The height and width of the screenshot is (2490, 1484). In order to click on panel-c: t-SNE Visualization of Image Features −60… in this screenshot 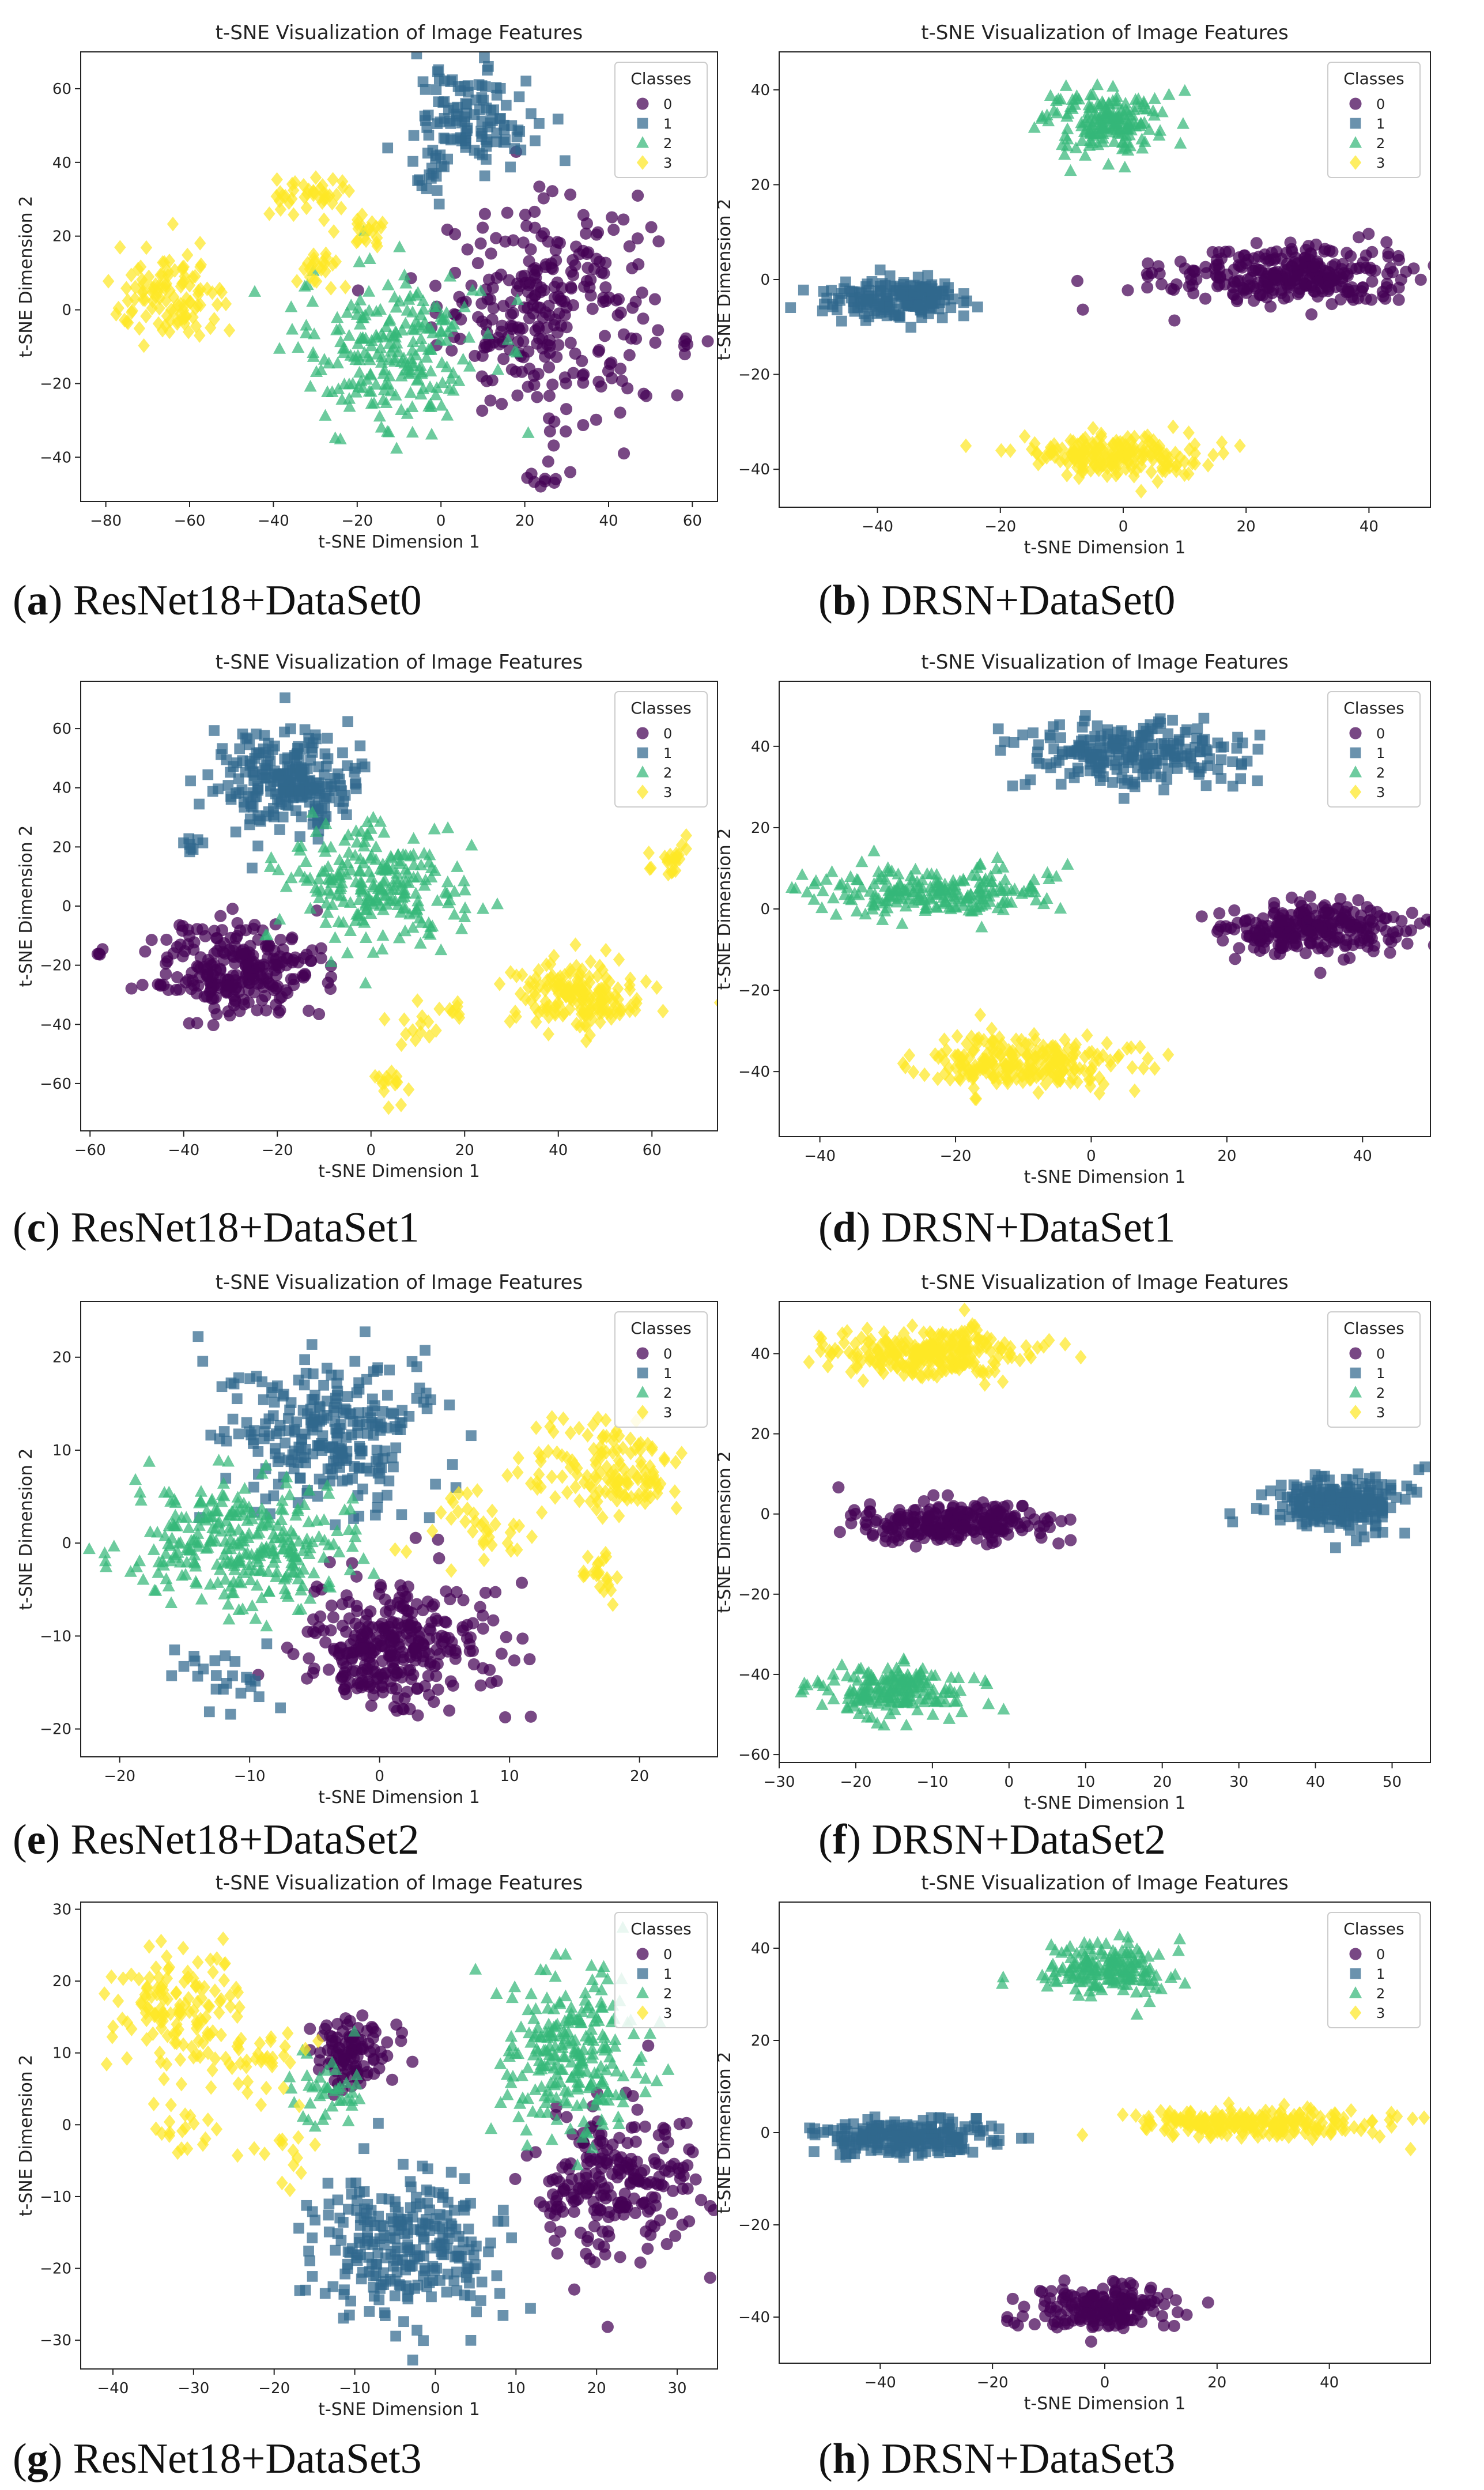, I will do `click(371, 942)`.